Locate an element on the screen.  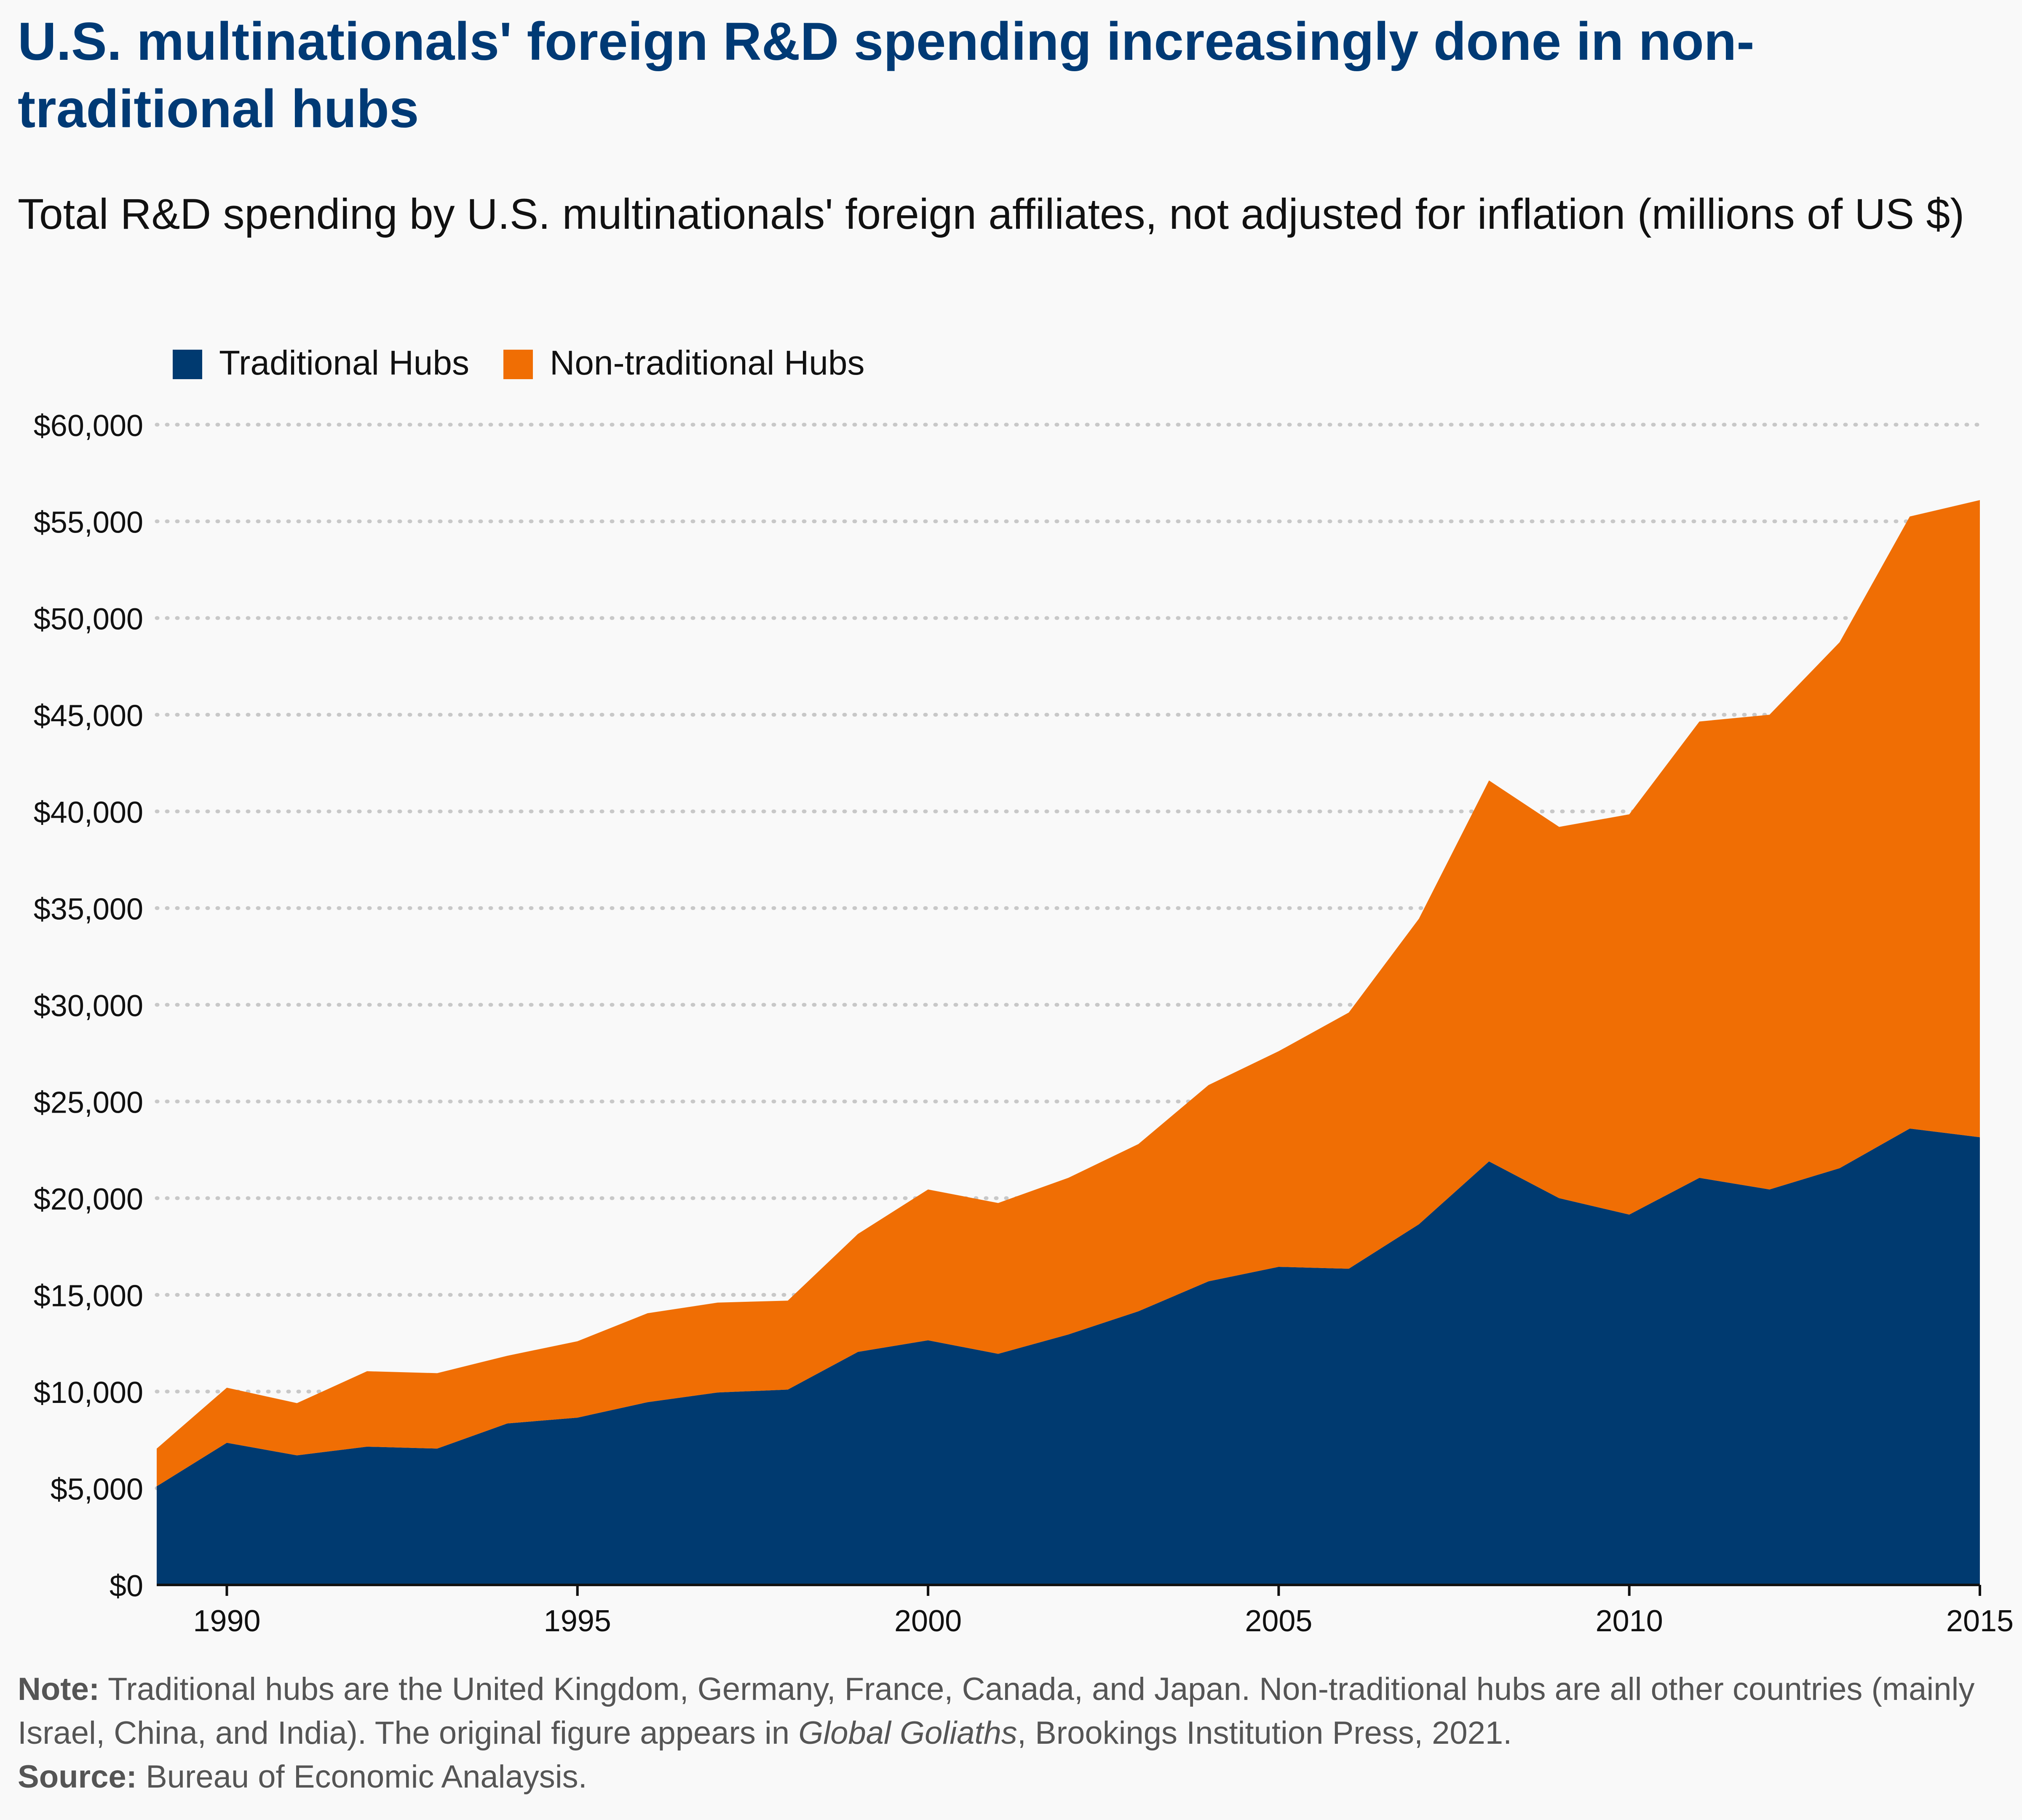
y-tick-label: $55,000 is located at coordinates (88, 523).